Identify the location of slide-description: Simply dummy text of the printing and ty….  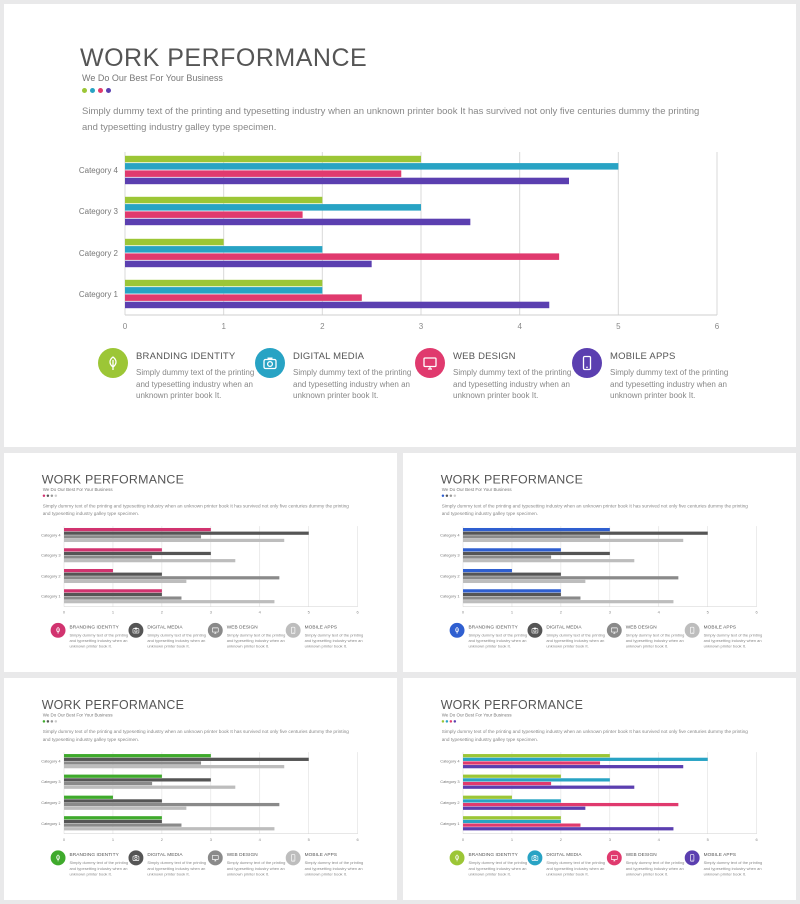
(594, 510).